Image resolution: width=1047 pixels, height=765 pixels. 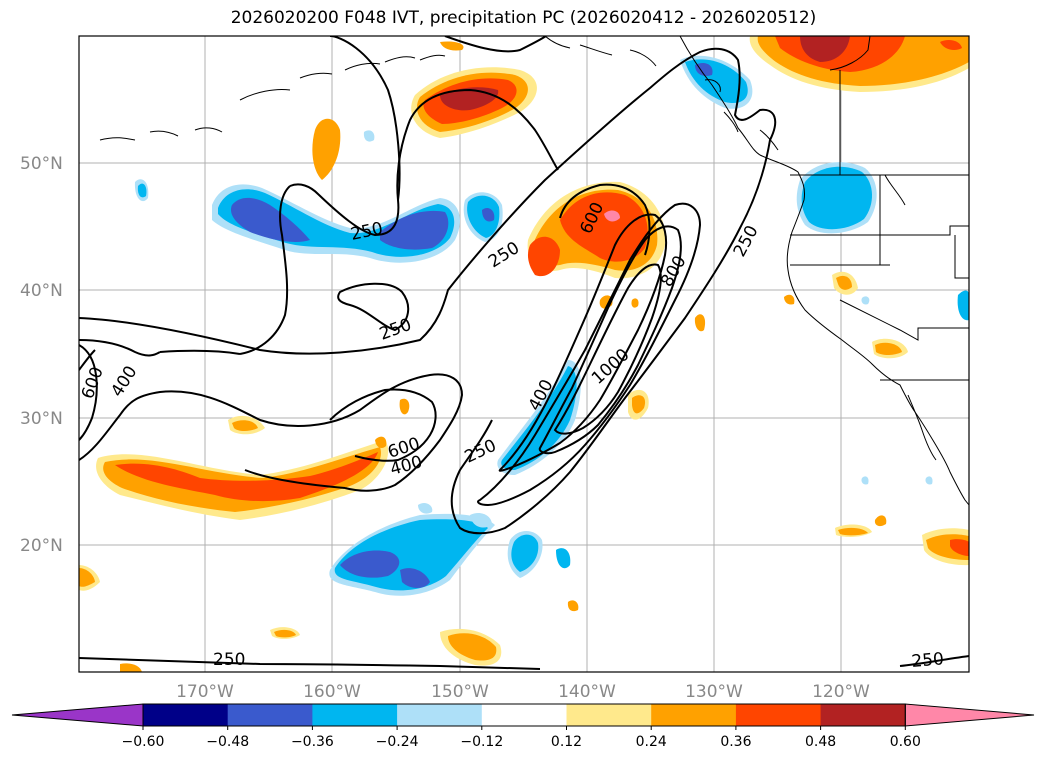 What do you see at coordinates (77, 715) in the screenshot?
I see `colorbar-extend-low` at bounding box center [77, 715].